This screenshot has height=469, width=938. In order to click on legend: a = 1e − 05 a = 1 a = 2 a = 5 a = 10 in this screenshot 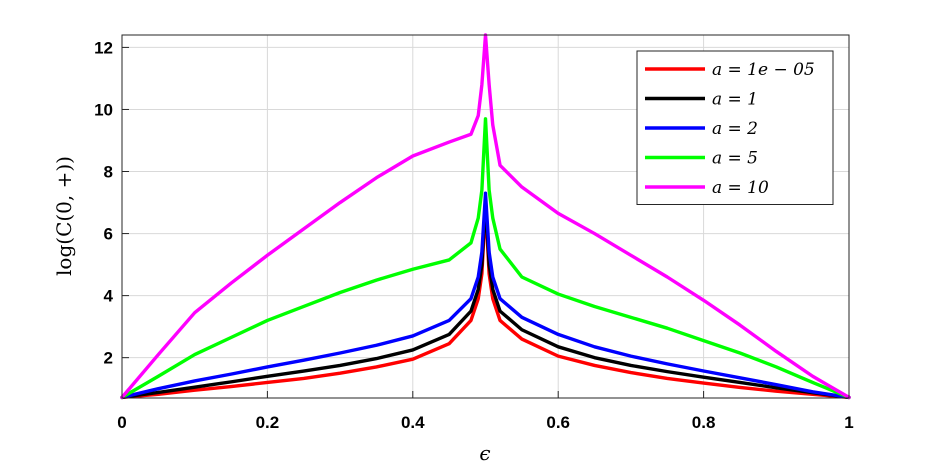, I will do `click(735, 127)`.